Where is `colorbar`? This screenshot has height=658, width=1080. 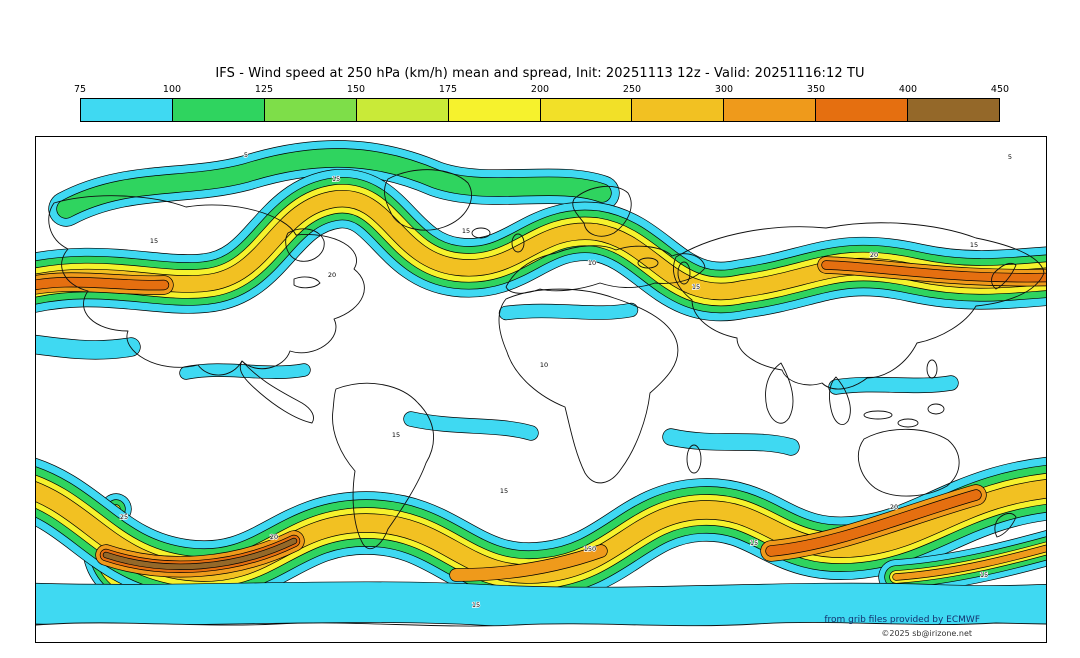
colorbar is located at coordinates (540, 110).